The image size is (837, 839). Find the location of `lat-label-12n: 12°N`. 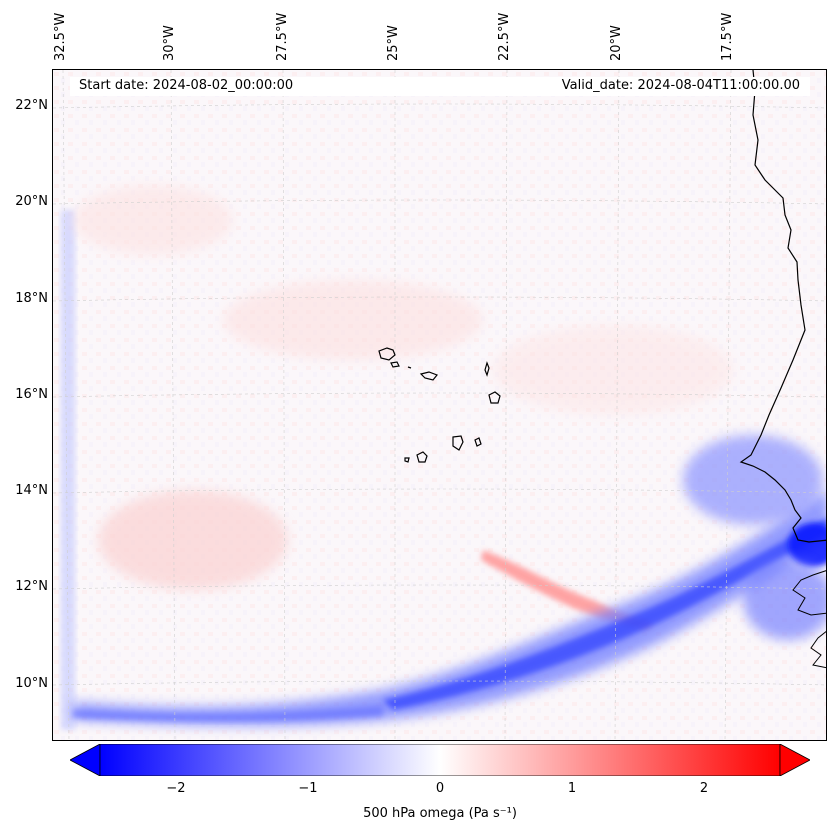

lat-label-12n: 12°N is located at coordinates (31, 586).